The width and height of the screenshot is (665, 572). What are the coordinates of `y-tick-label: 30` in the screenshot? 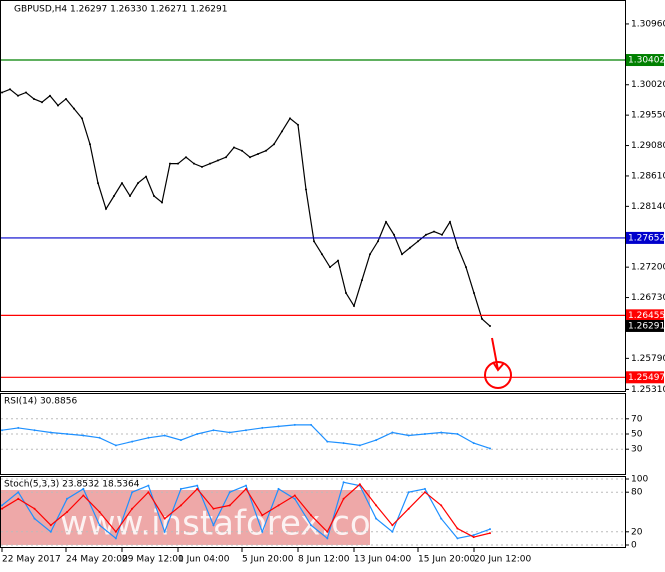 It's located at (637, 450).